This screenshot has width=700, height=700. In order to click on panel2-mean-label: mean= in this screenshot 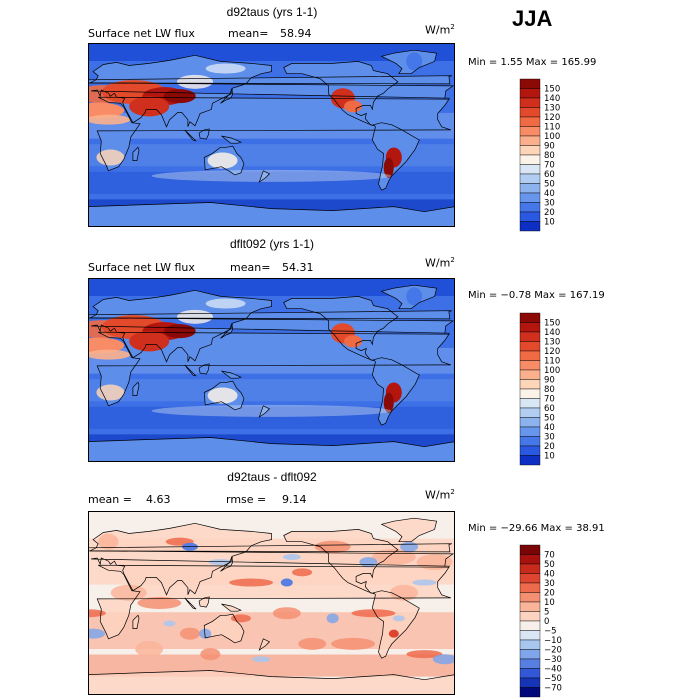, I will do `click(250, 267)`.